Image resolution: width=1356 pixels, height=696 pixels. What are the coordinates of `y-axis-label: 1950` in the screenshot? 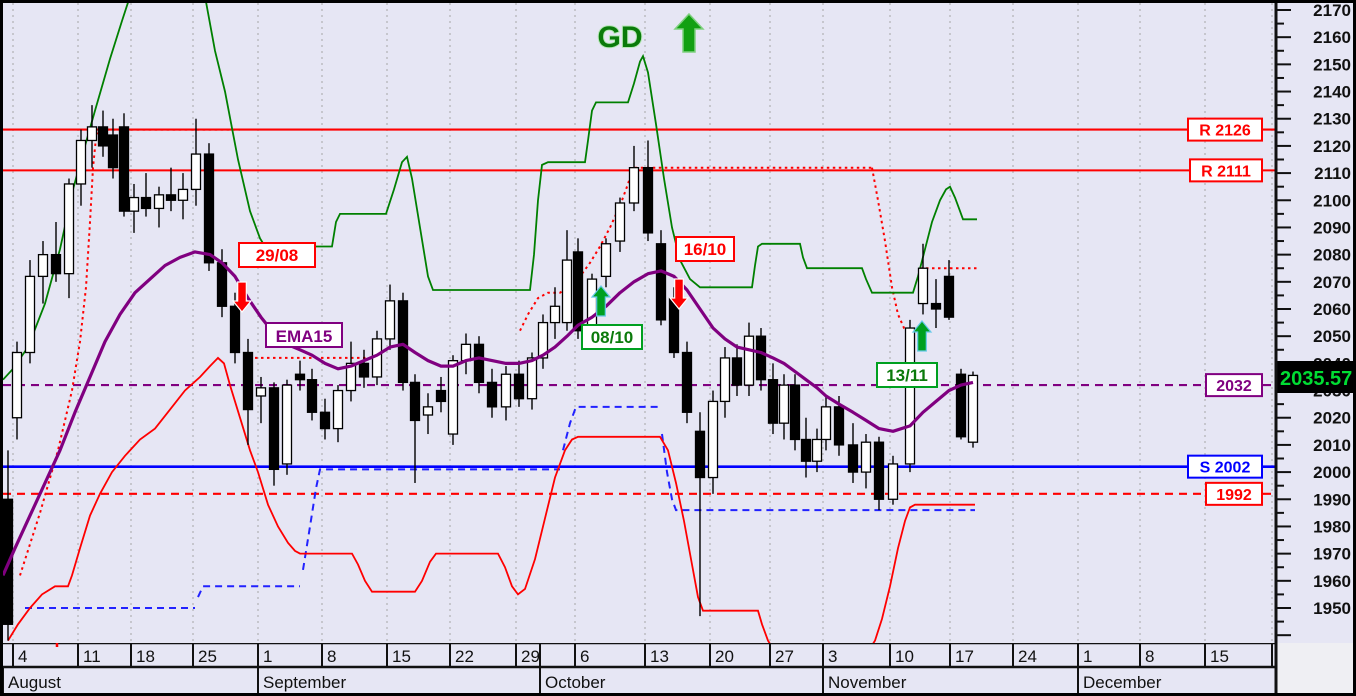 It's located at (1332, 608).